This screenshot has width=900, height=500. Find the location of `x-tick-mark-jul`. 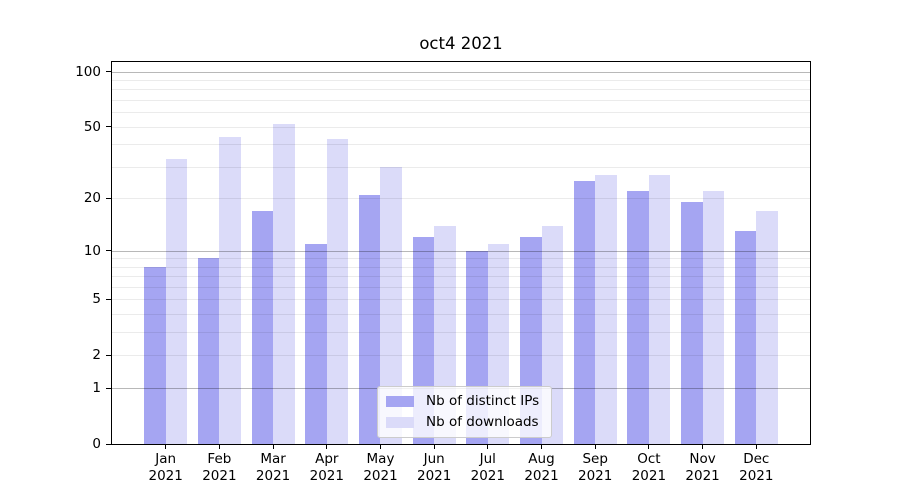

x-tick-mark-jul is located at coordinates (488, 447).